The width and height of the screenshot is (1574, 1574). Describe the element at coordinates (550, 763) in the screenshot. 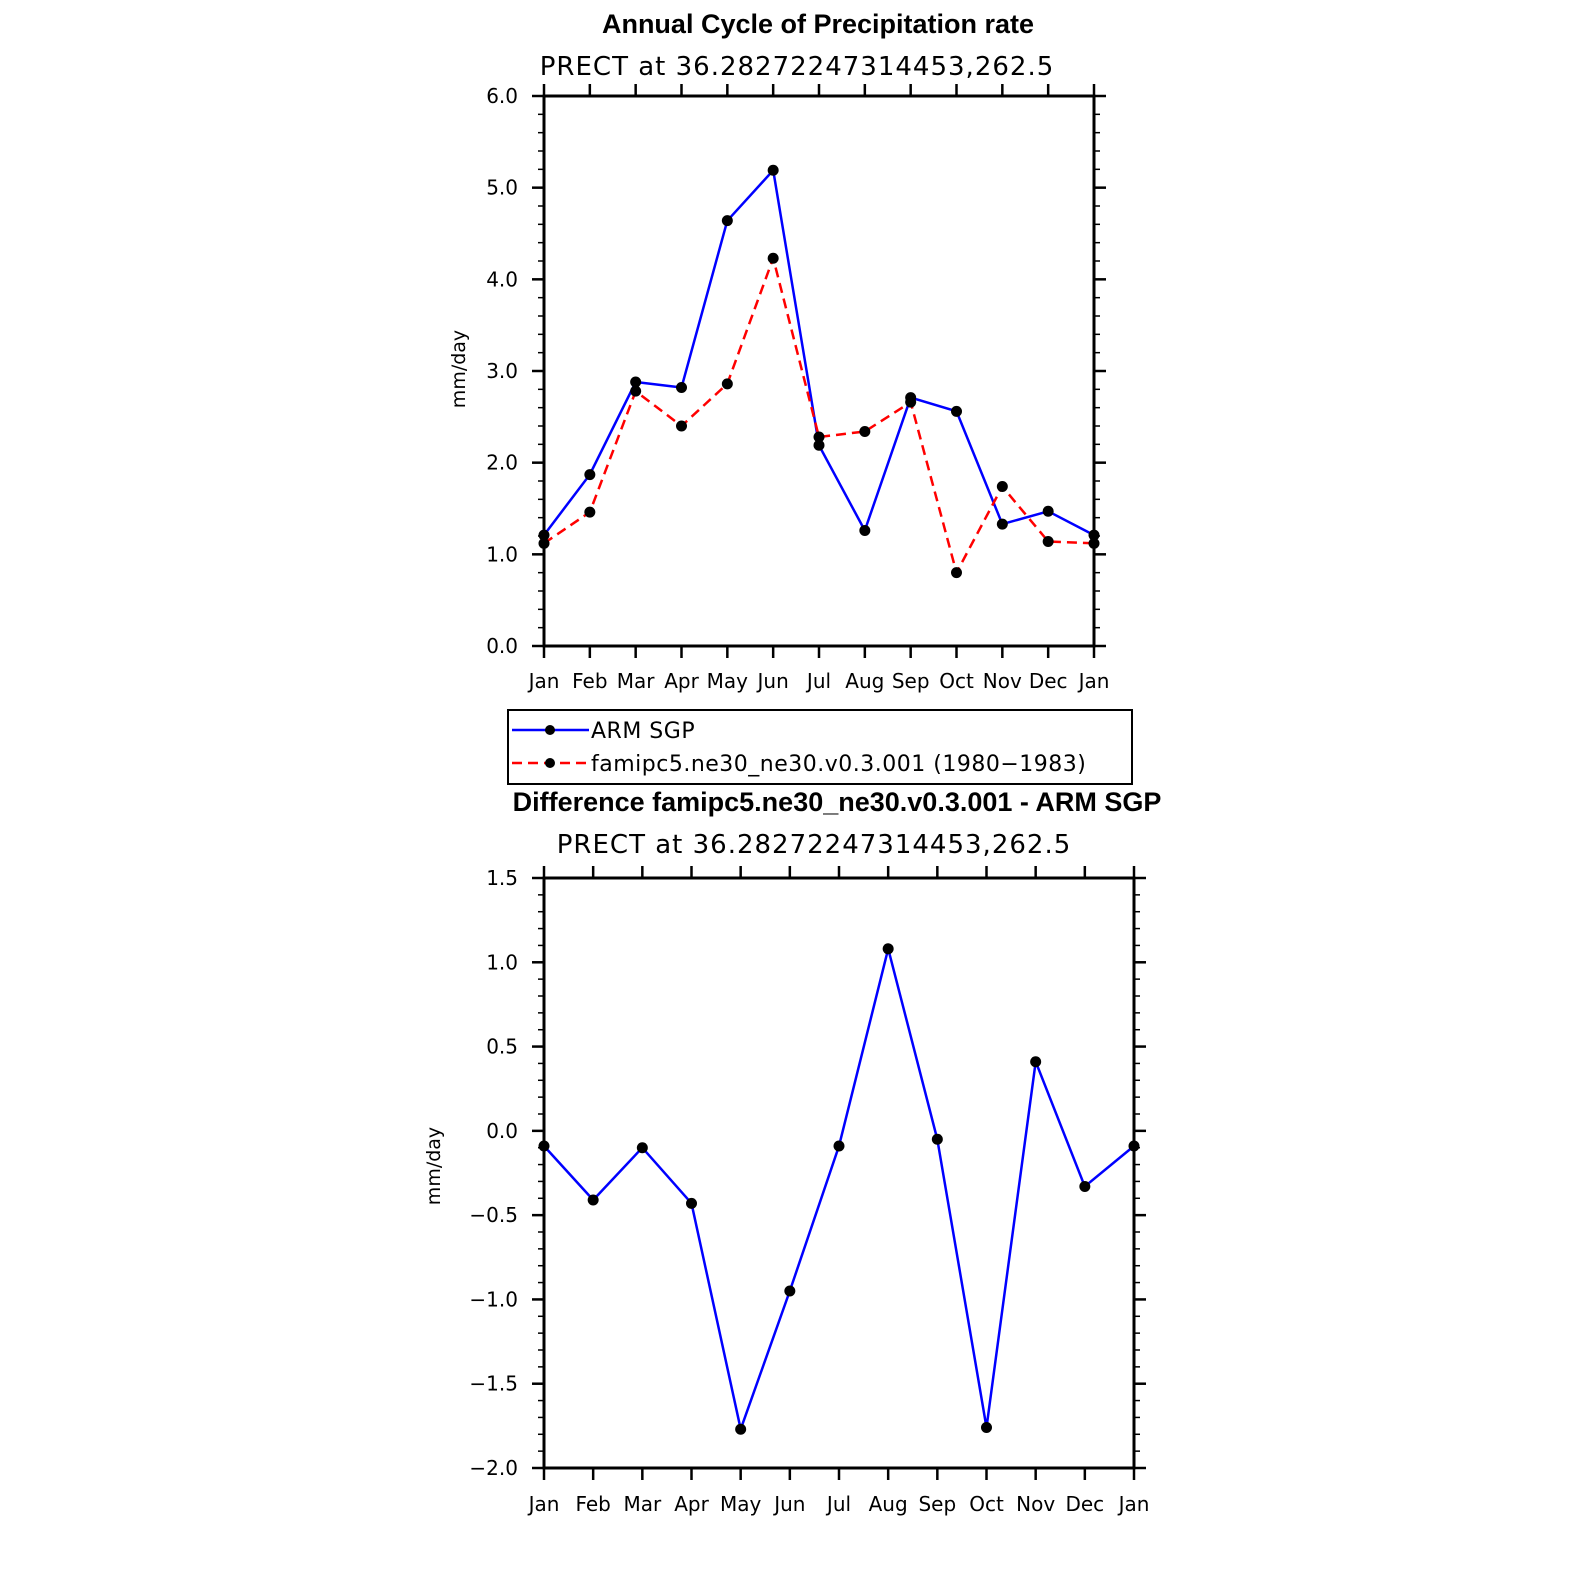

I see `legend-marker-model` at that location.